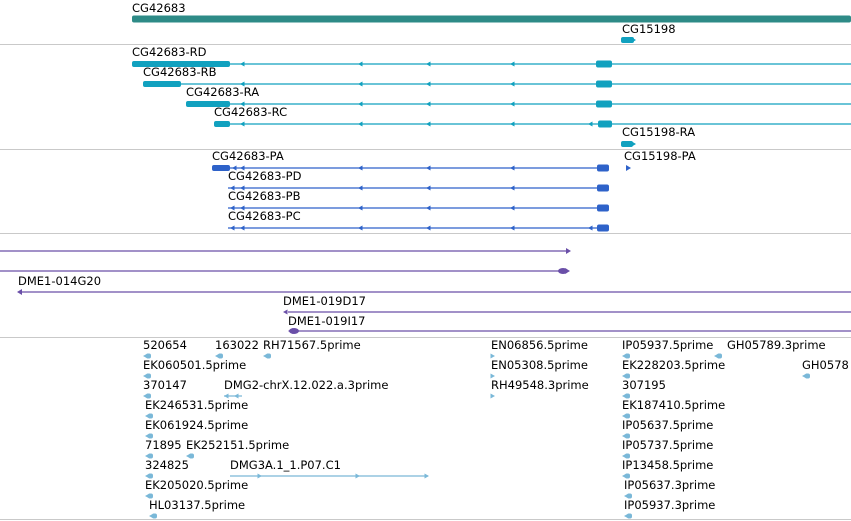  Describe the element at coordinates (19, 292) in the screenshot. I see `clone-dme1-014g20-arrow` at that location.